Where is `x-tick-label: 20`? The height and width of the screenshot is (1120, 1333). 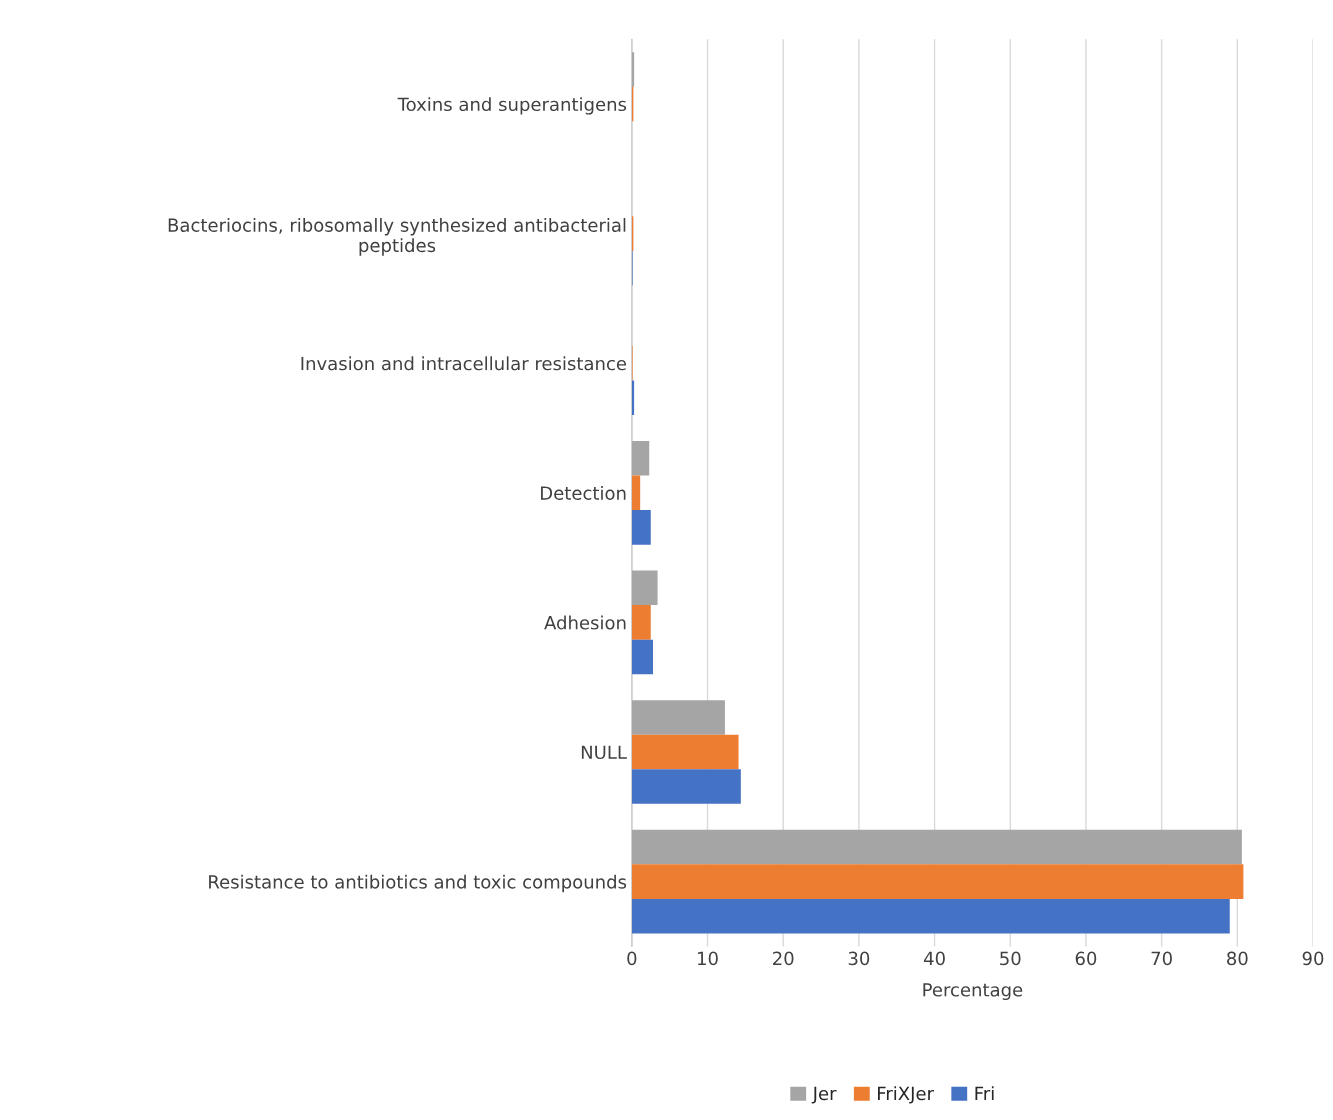
x-tick-label: 20 is located at coordinates (783, 958).